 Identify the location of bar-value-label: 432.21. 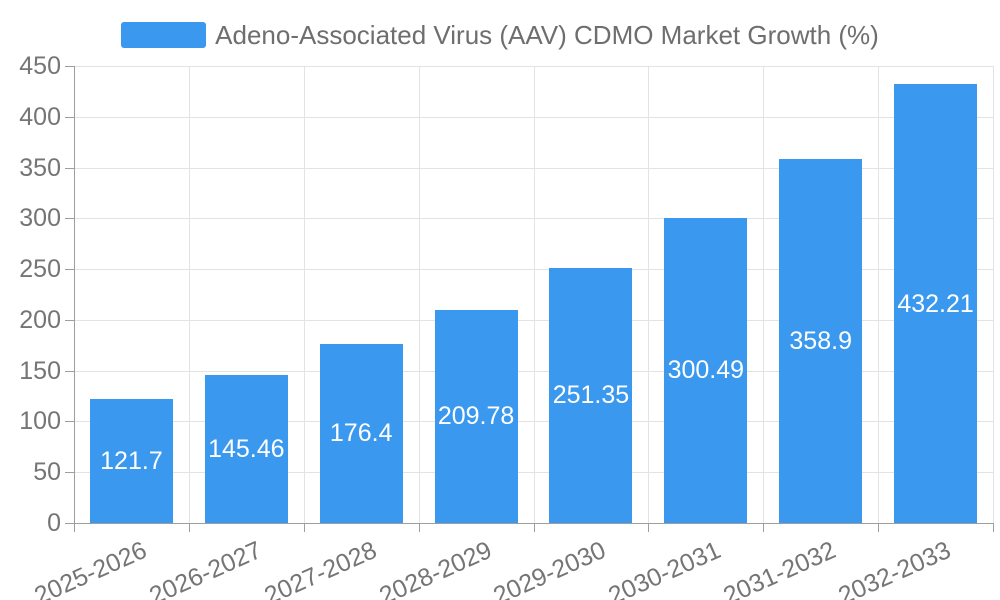
(935, 303).